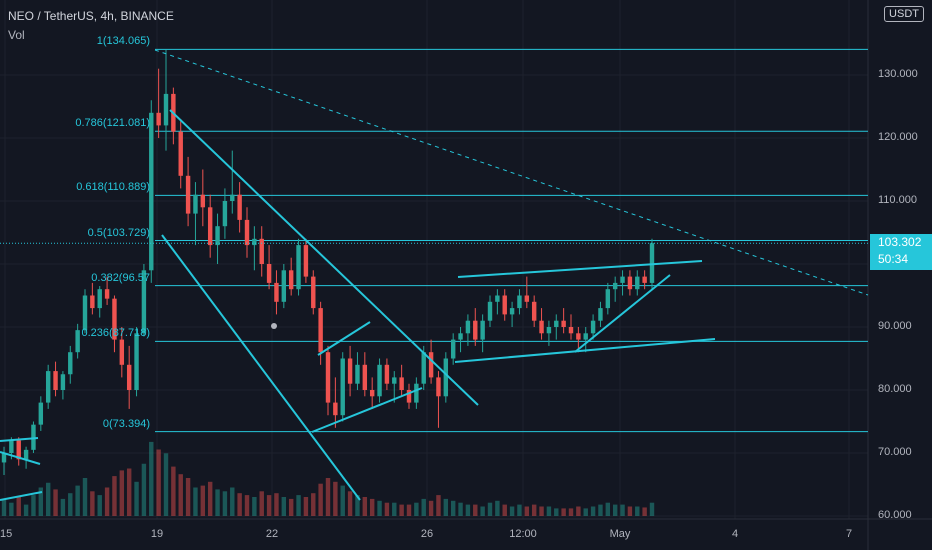 The image size is (932, 550). Describe the element at coordinates (735, 534) in the screenshot. I see `time-tick-label: 4` at that location.